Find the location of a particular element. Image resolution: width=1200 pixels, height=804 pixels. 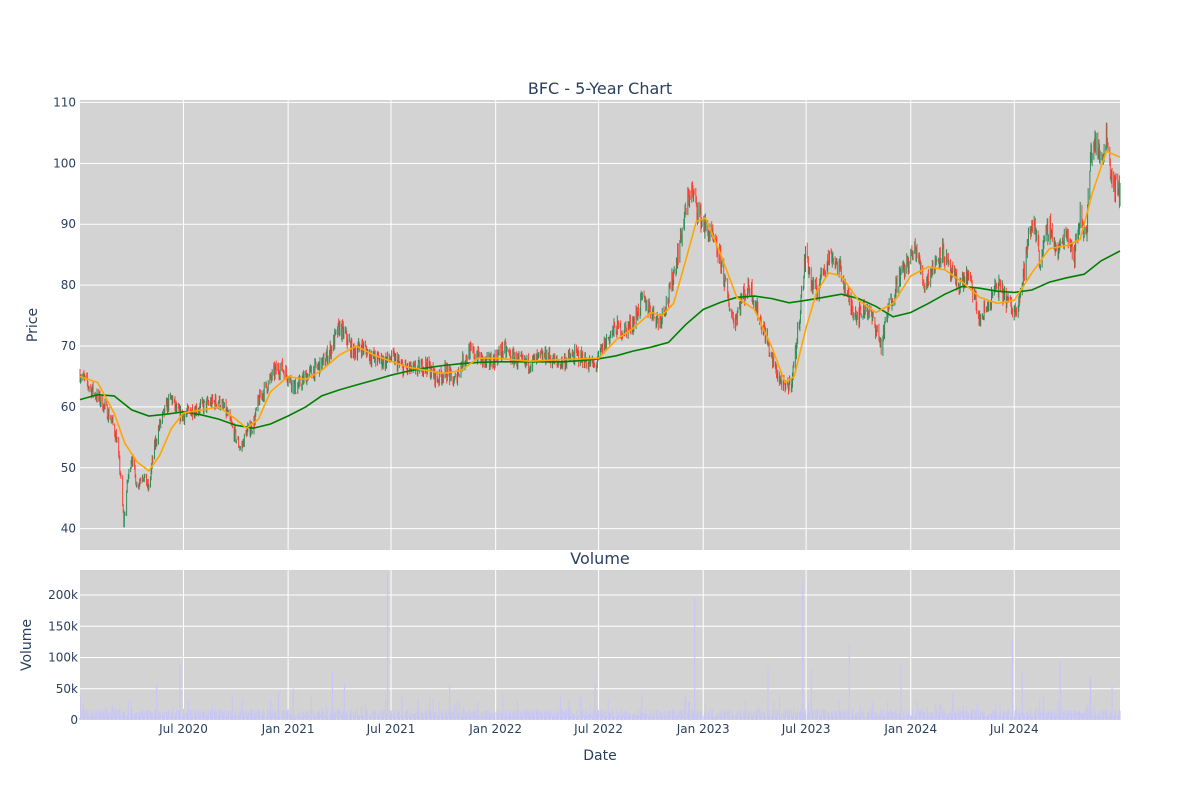

volume-y-tick-label: 100k is located at coordinates (63, 658).